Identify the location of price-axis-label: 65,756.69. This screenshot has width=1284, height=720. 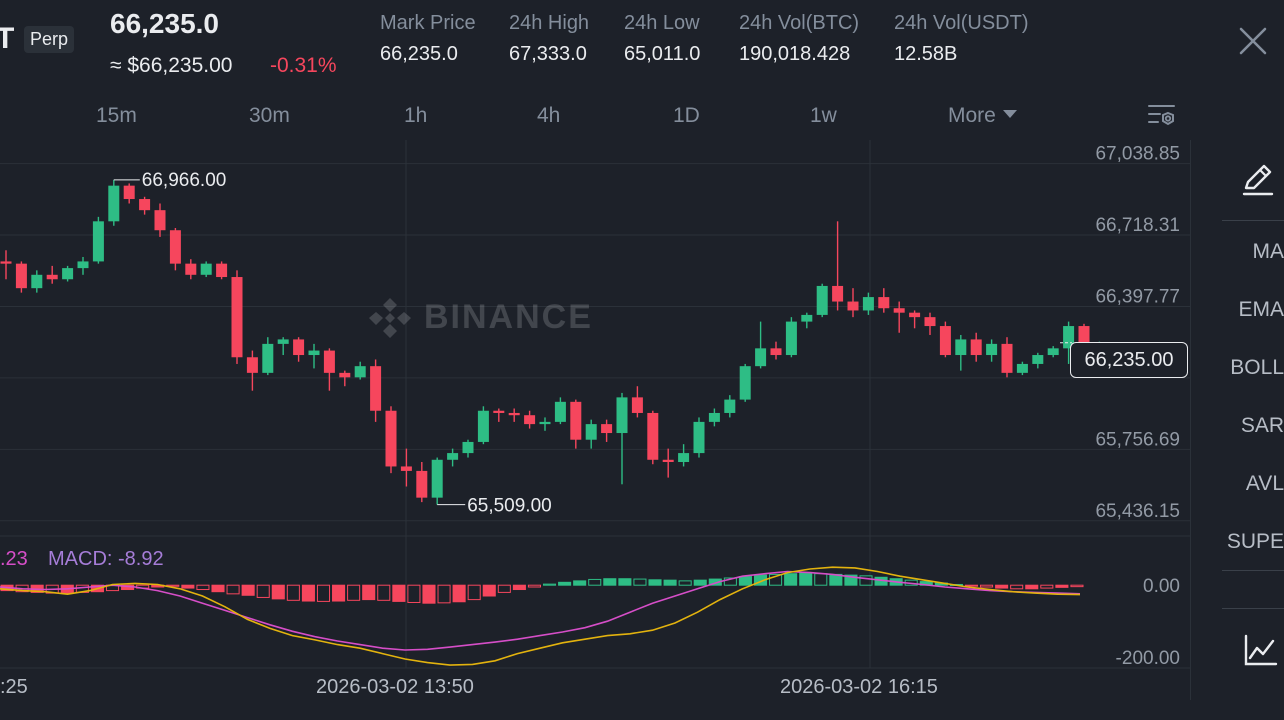
(1137, 439).